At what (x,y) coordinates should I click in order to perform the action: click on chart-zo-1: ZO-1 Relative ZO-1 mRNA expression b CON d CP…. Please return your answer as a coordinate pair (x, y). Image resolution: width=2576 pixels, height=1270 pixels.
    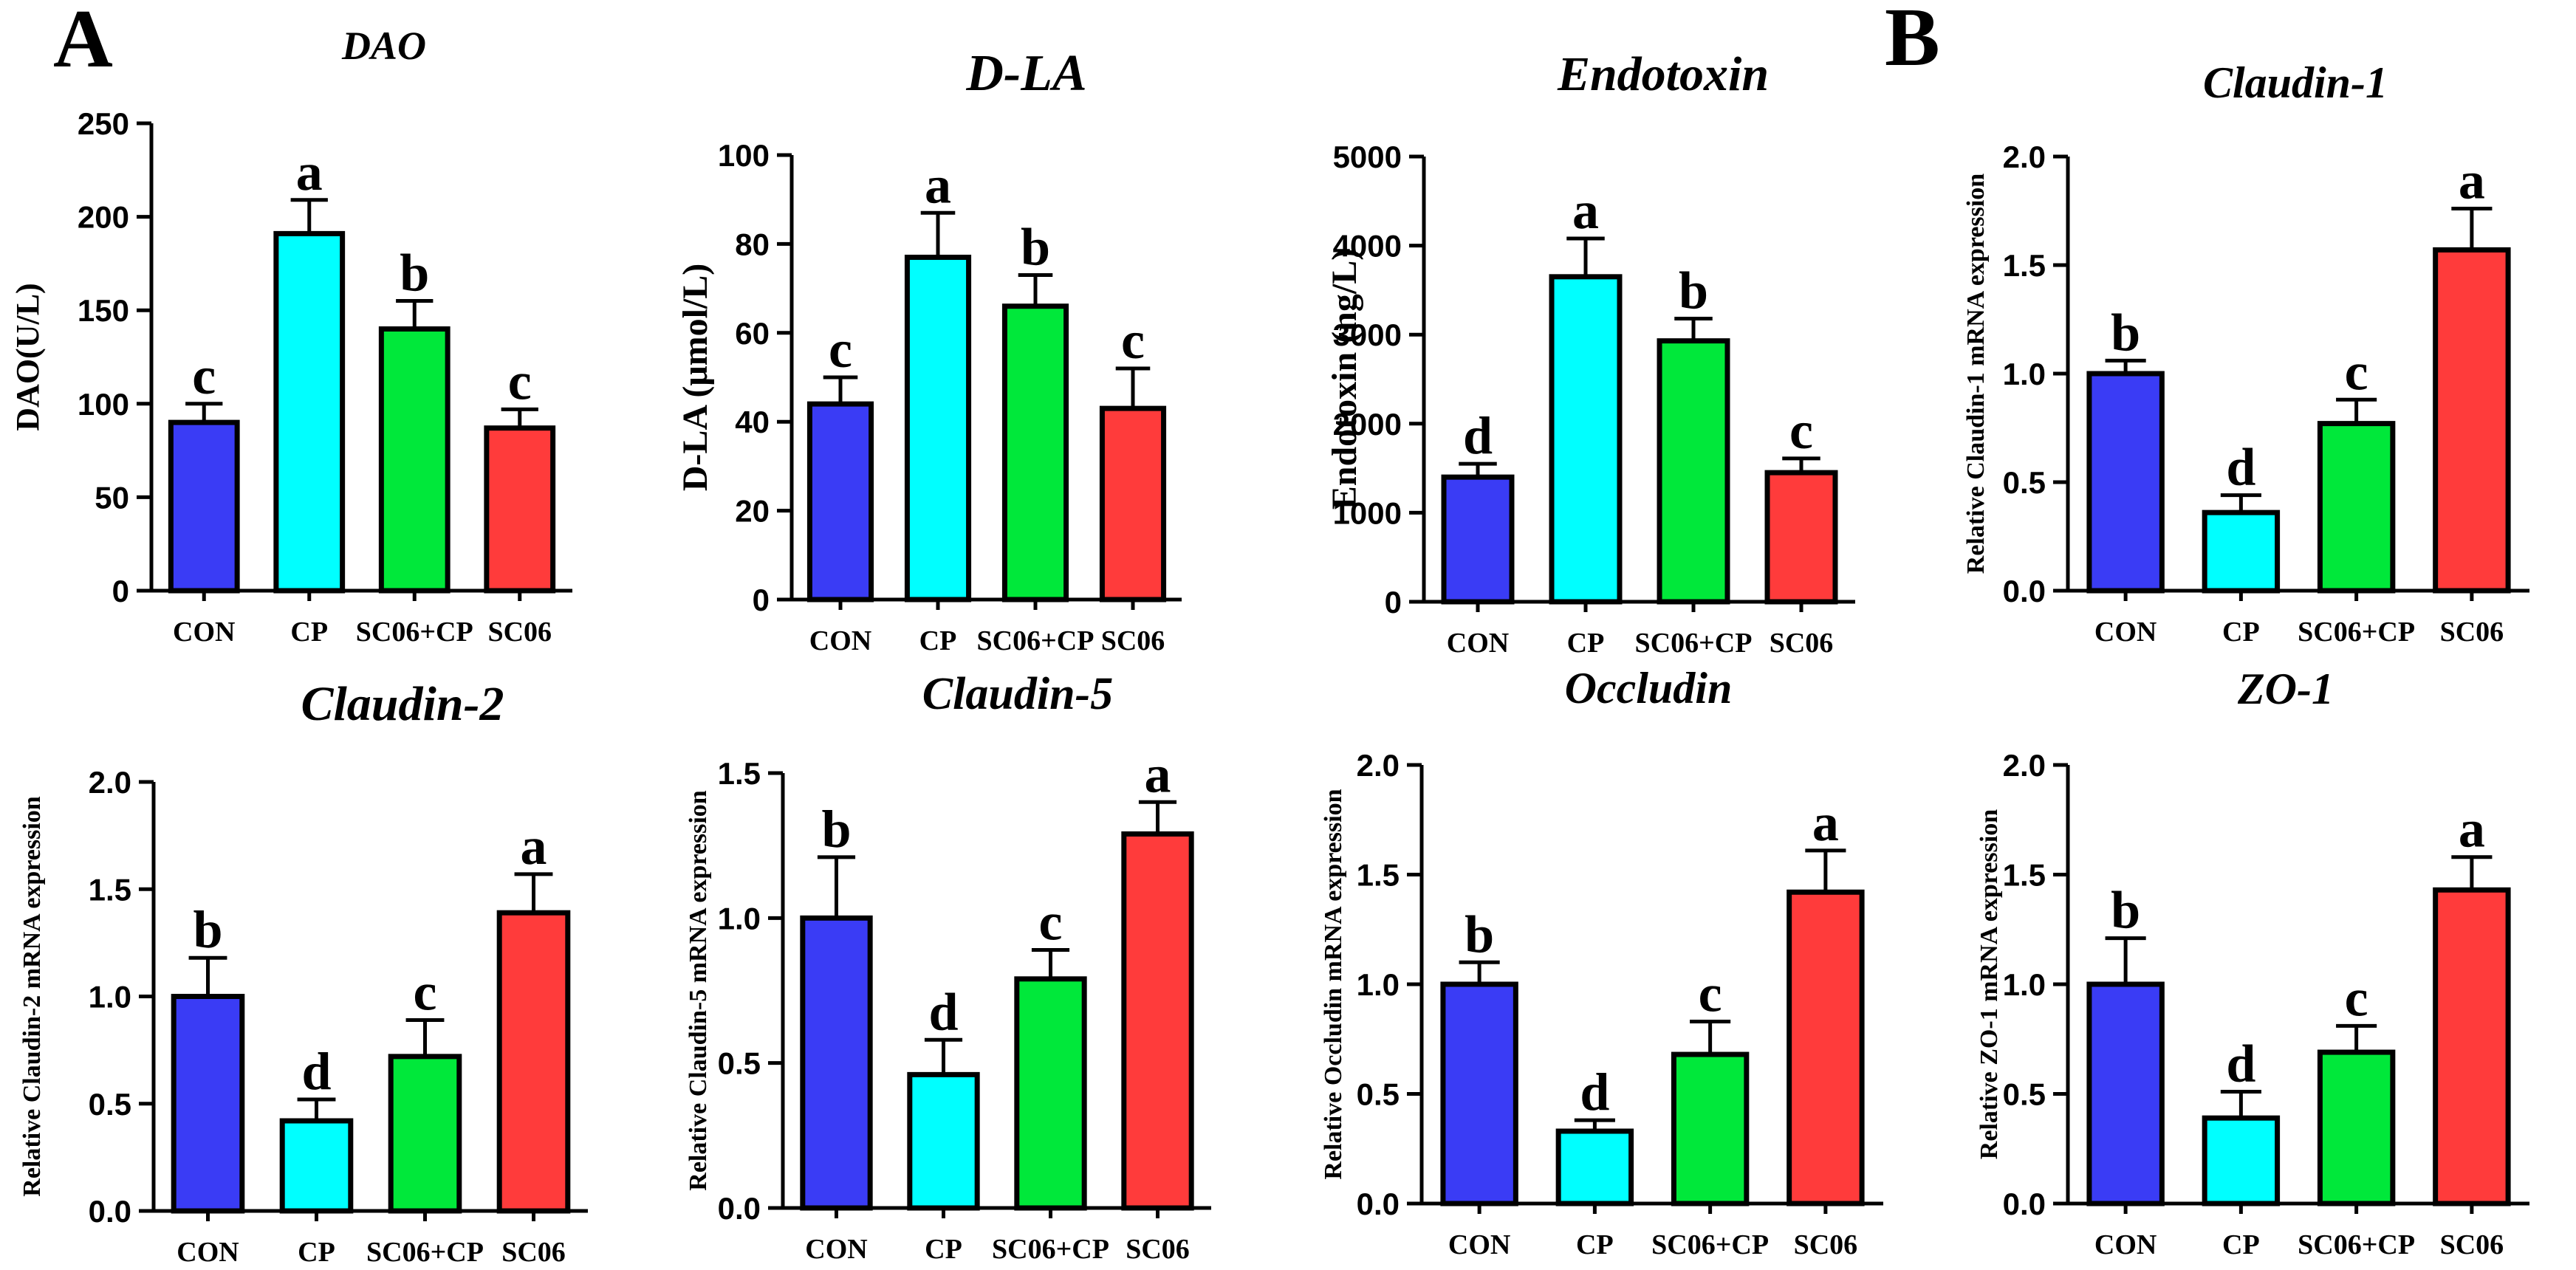
    Looking at the image, I should click on (2252, 962).